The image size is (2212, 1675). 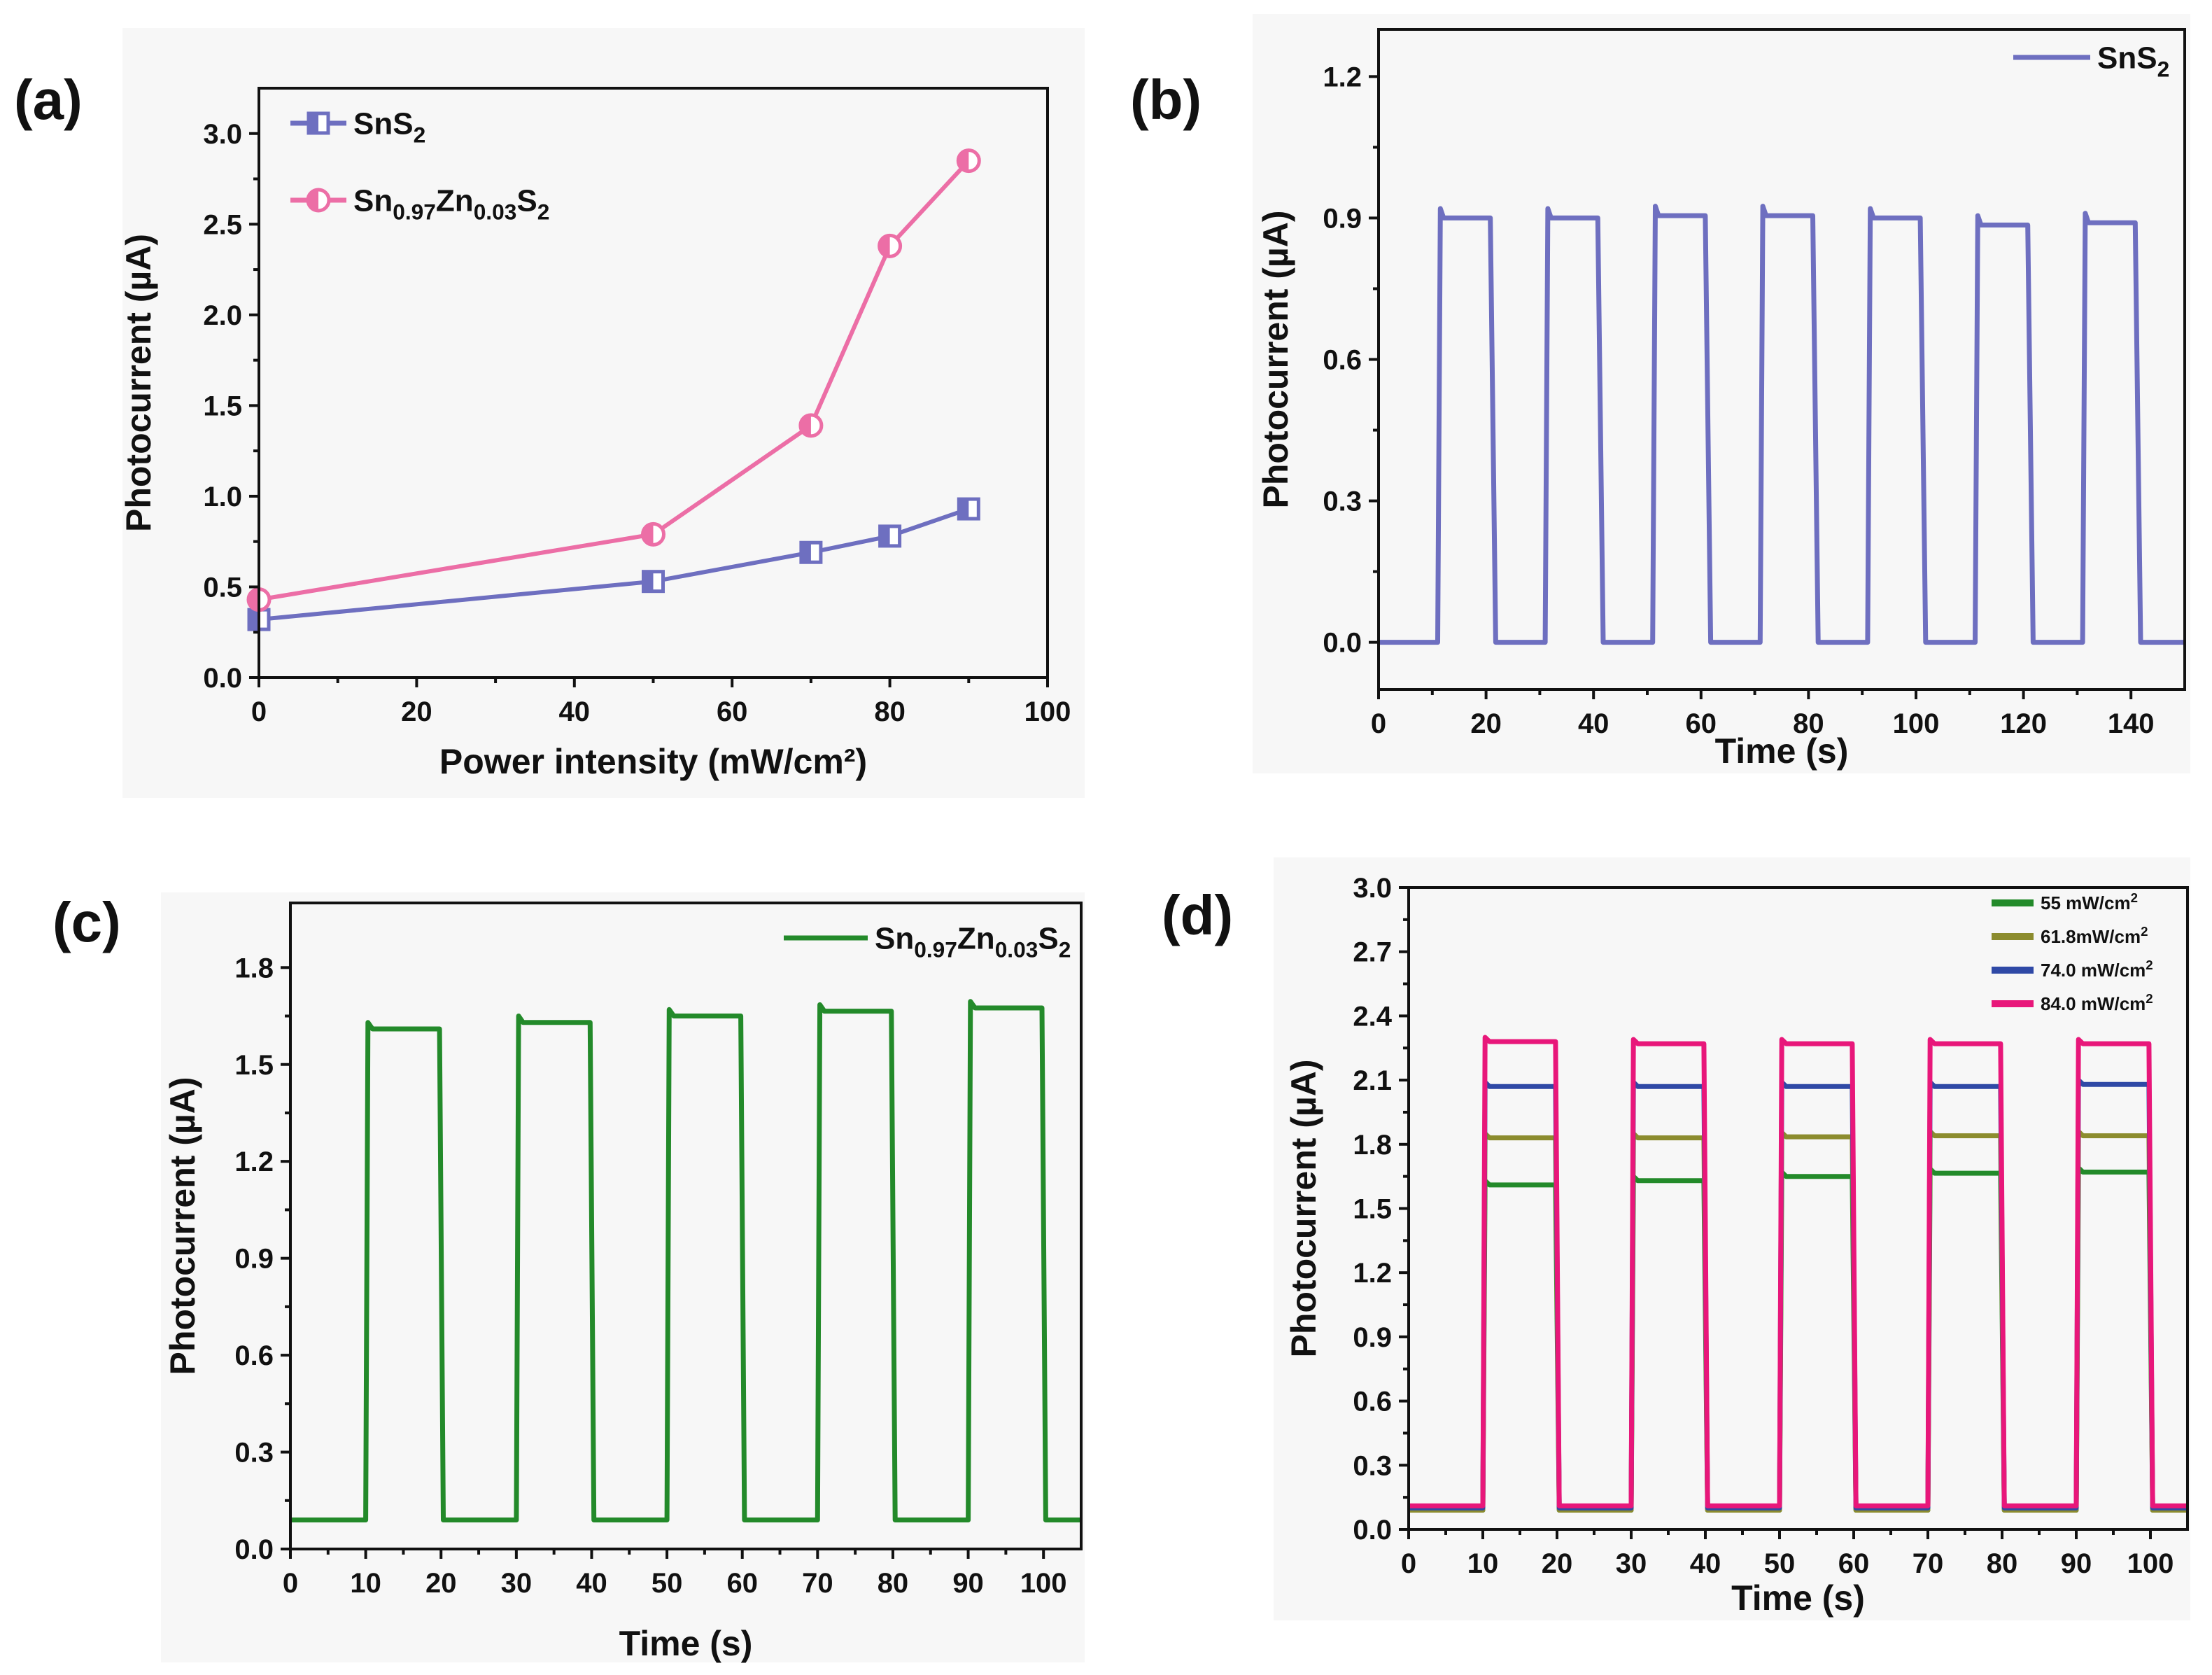 I want to click on x-axis-label-d: Time (s), so click(x=1798, y=1598).